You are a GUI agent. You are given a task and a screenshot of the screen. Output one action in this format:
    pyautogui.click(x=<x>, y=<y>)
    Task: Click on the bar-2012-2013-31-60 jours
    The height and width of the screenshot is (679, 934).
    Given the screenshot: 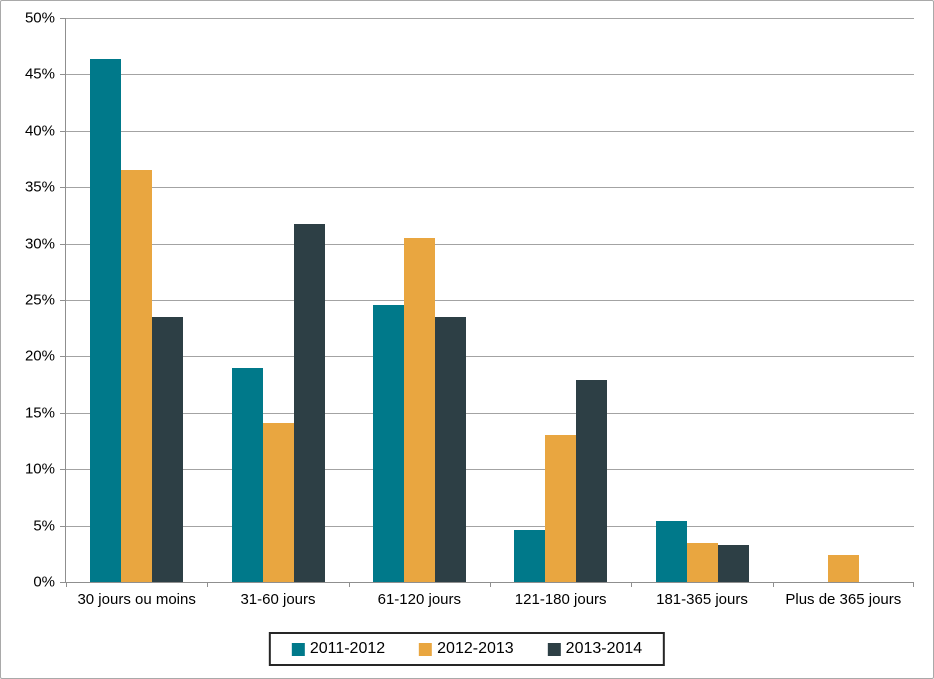 What is the action you would take?
    pyautogui.click(x=278, y=502)
    